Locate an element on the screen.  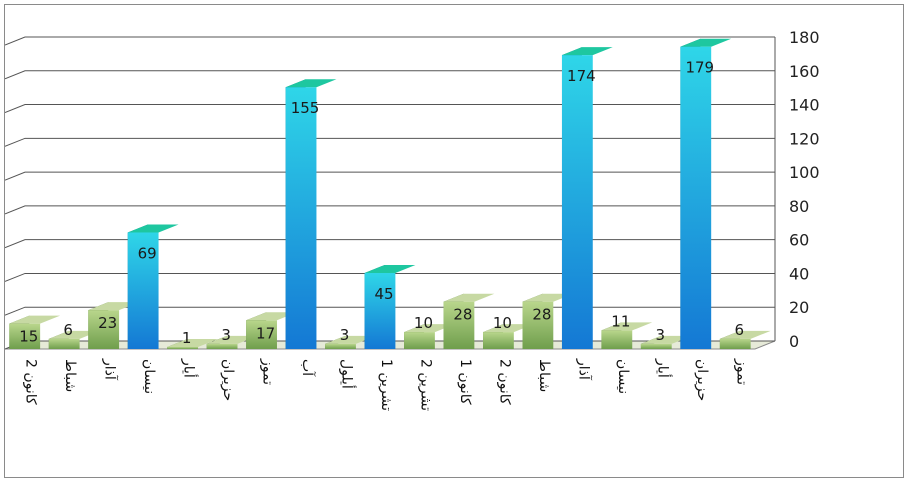
data-label: 155 is located at coordinates (305, 108).